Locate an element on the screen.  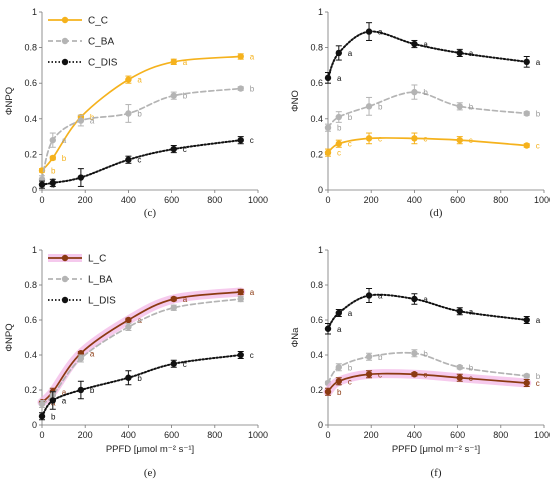
panel-label: (d) is located at coordinates (436, 213).